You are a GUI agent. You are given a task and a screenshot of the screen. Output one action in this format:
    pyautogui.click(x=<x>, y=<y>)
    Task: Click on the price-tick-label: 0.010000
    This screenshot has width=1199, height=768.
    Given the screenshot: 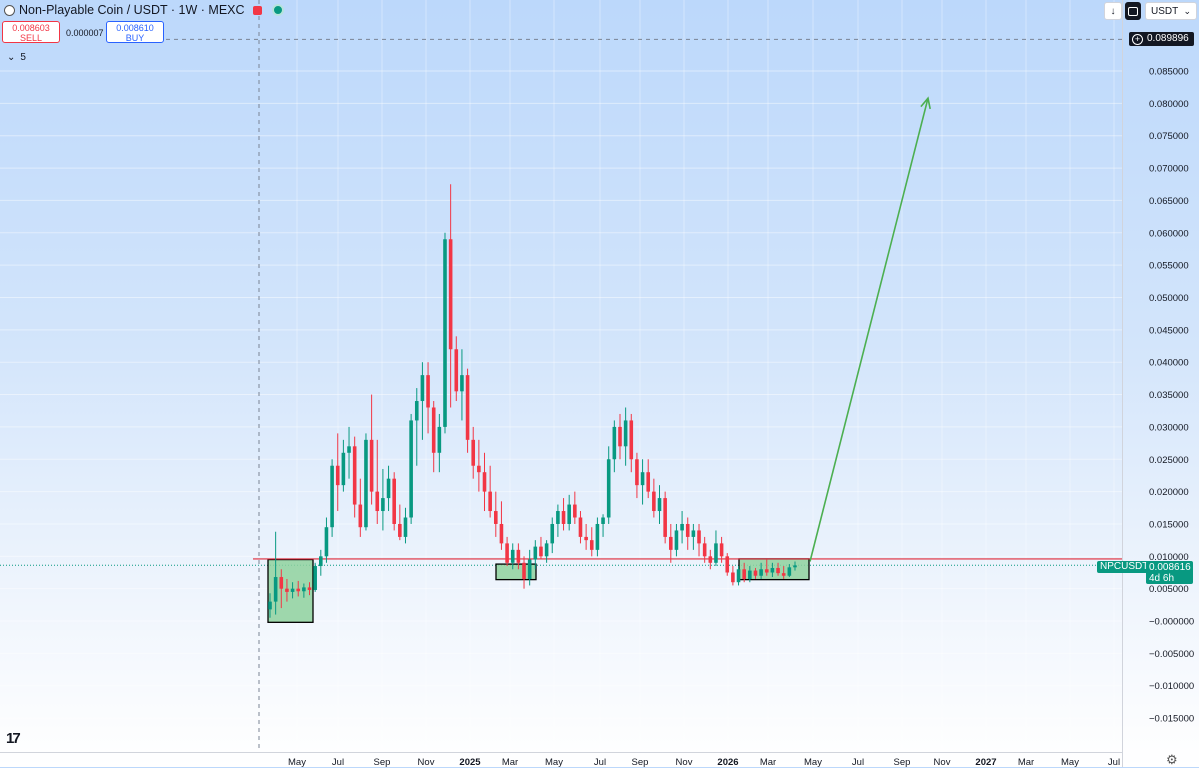 What is the action you would take?
    pyautogui.click(x=1169, y=557)
    